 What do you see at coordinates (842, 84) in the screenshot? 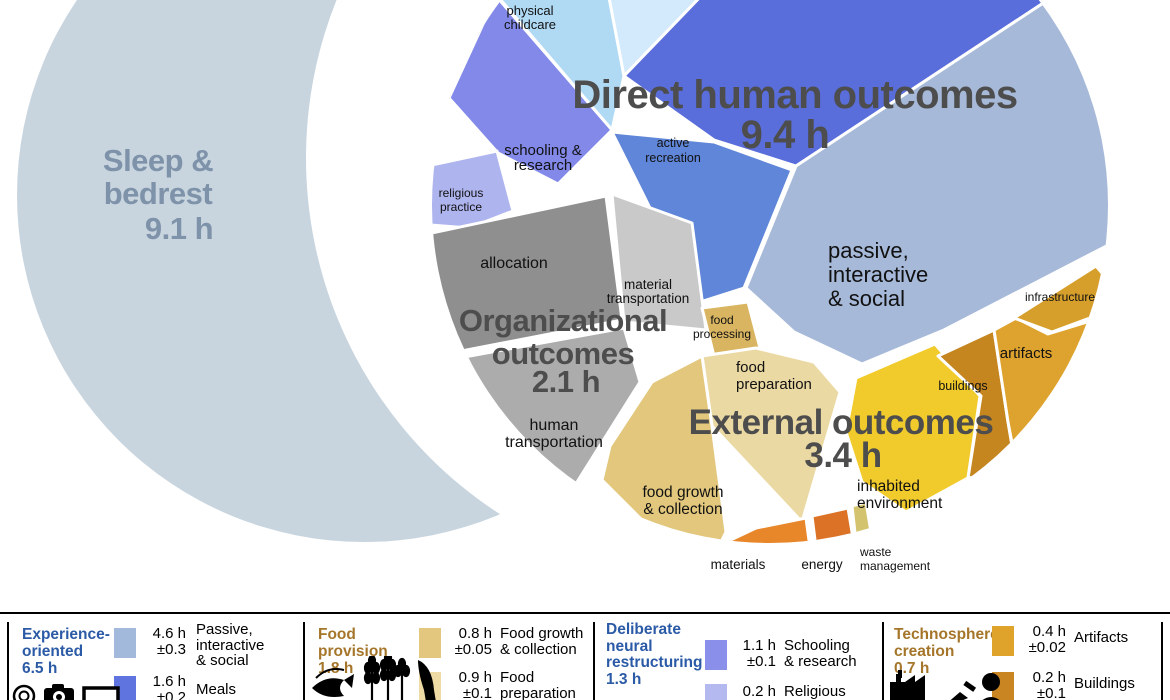
I see `cell-meals` at bounding box center [842, 84].